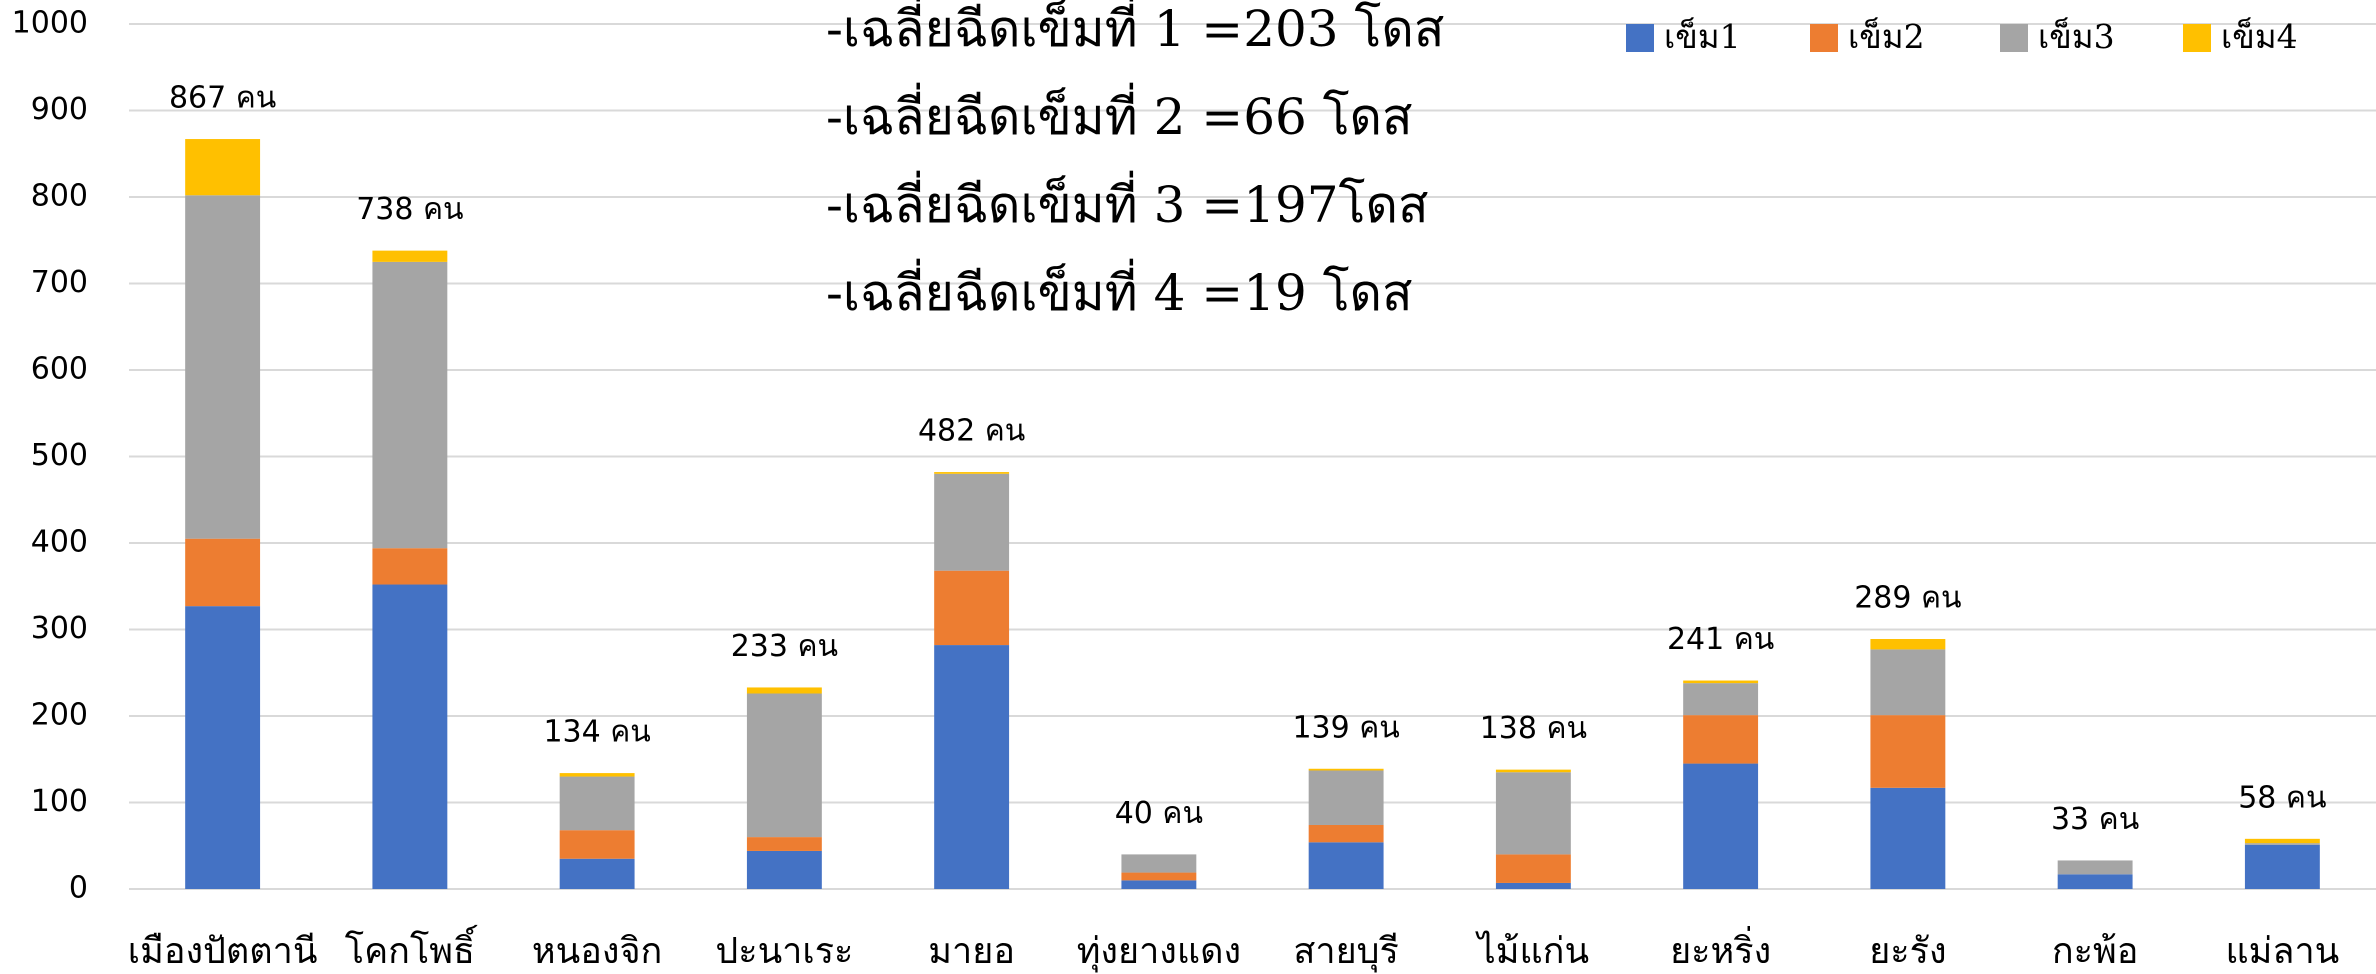 The width and height of the screenshot is (2376, 974). What do you see at coordinates (59, 628) in the screenshot?
I see `y-tick-label: 300` at bounding box center [59, 628].